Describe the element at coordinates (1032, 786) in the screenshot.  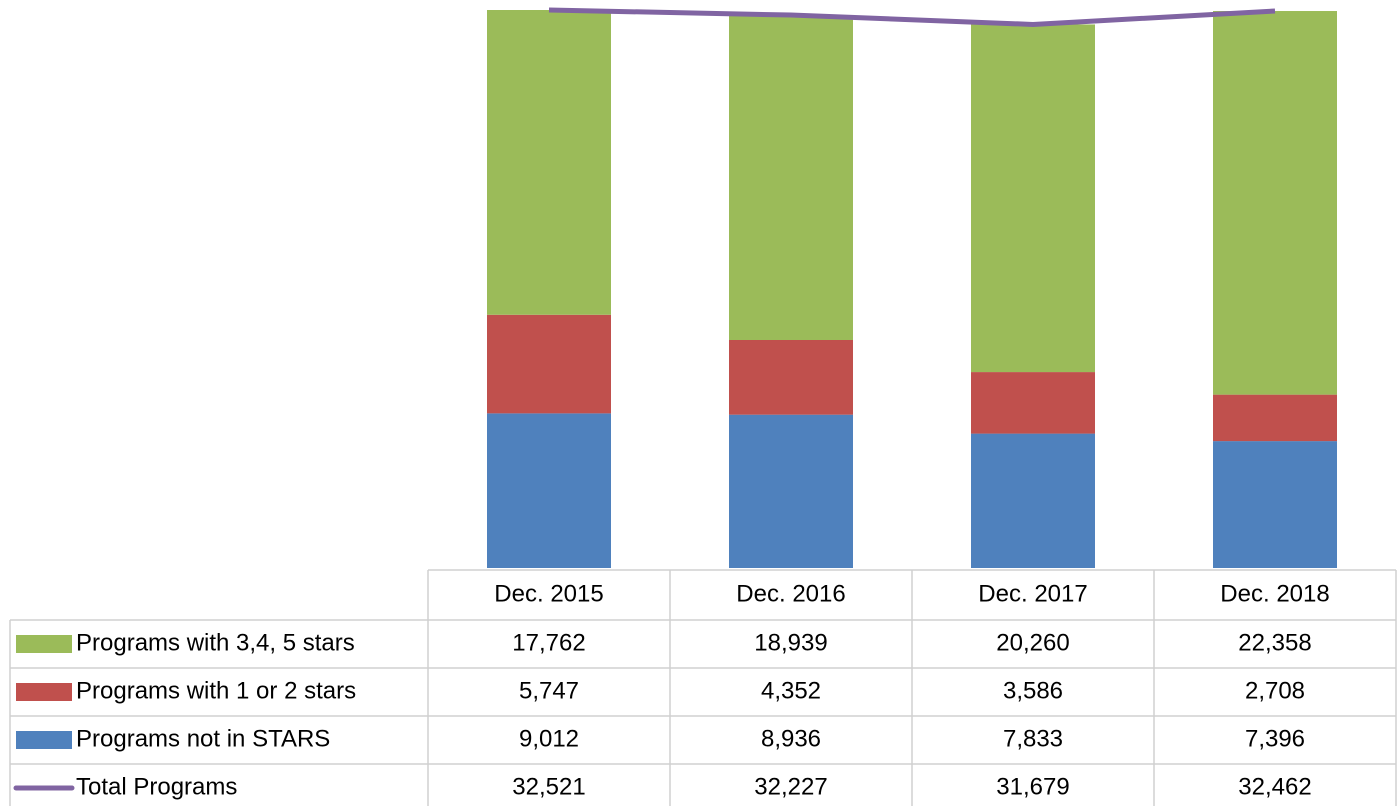
I see `table-value: 31,679` at that location.